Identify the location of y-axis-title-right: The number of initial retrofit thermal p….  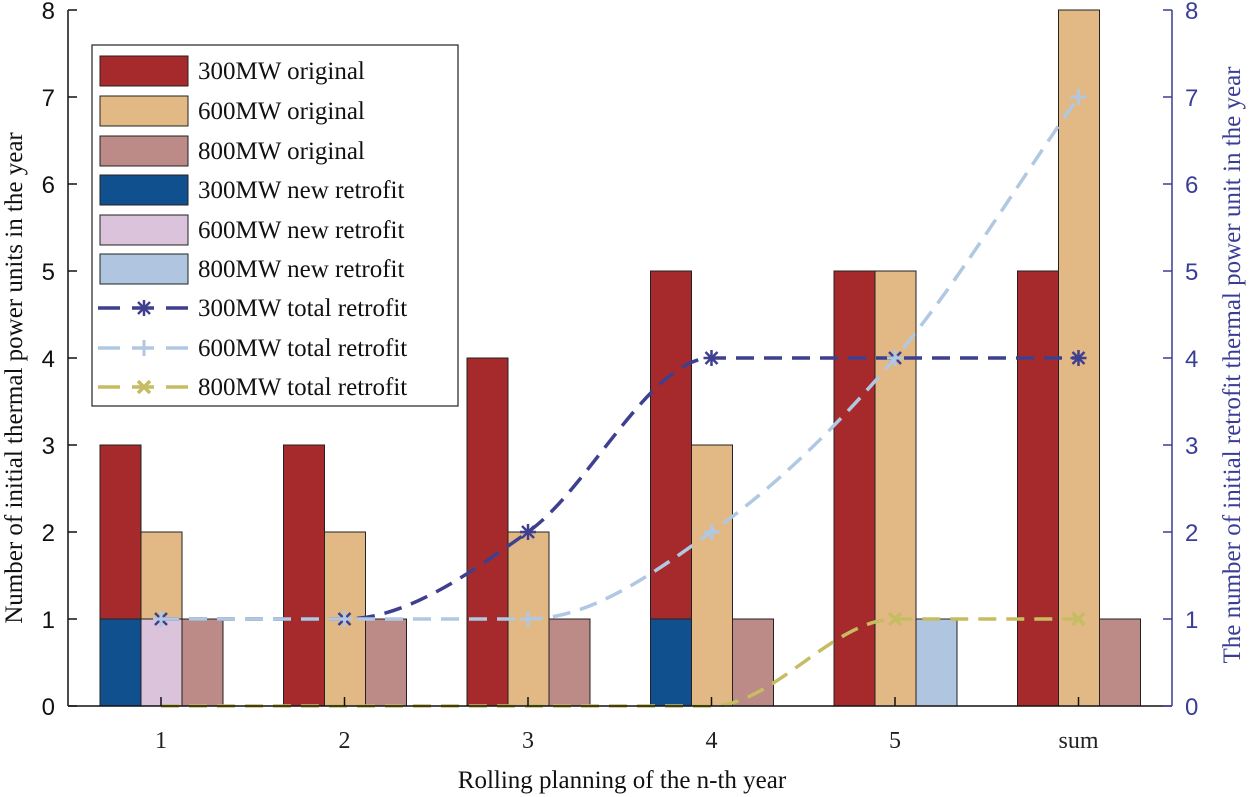
(1232, 365).